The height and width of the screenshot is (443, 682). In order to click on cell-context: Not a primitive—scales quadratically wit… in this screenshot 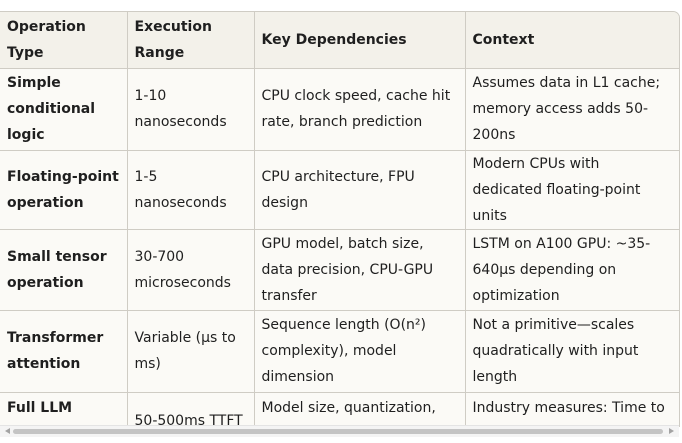, I will do `click(572, 351)`.